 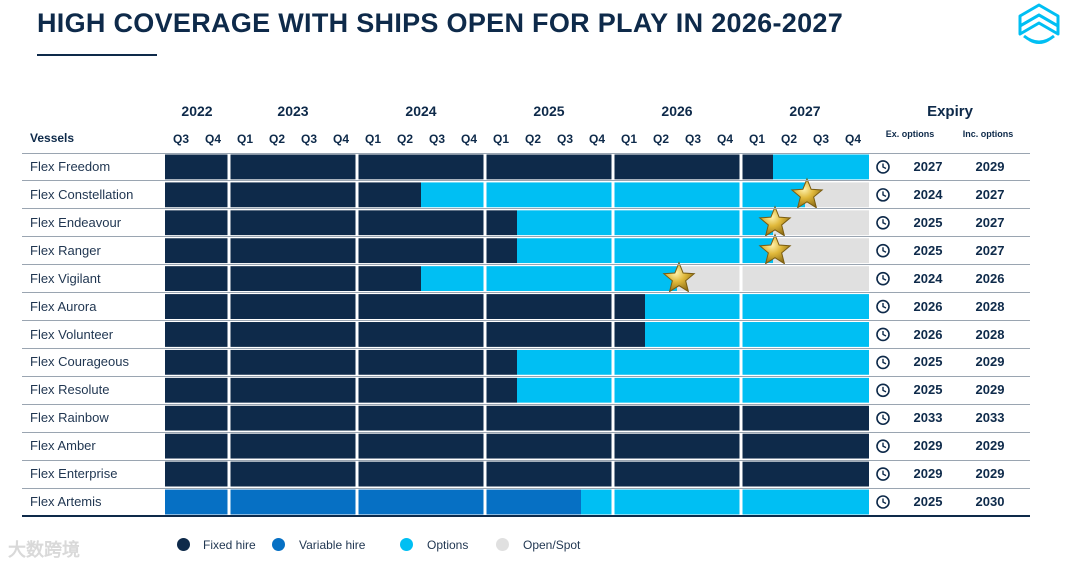 I want to click on legend-label-options: Options, so click(x=448, y=545).